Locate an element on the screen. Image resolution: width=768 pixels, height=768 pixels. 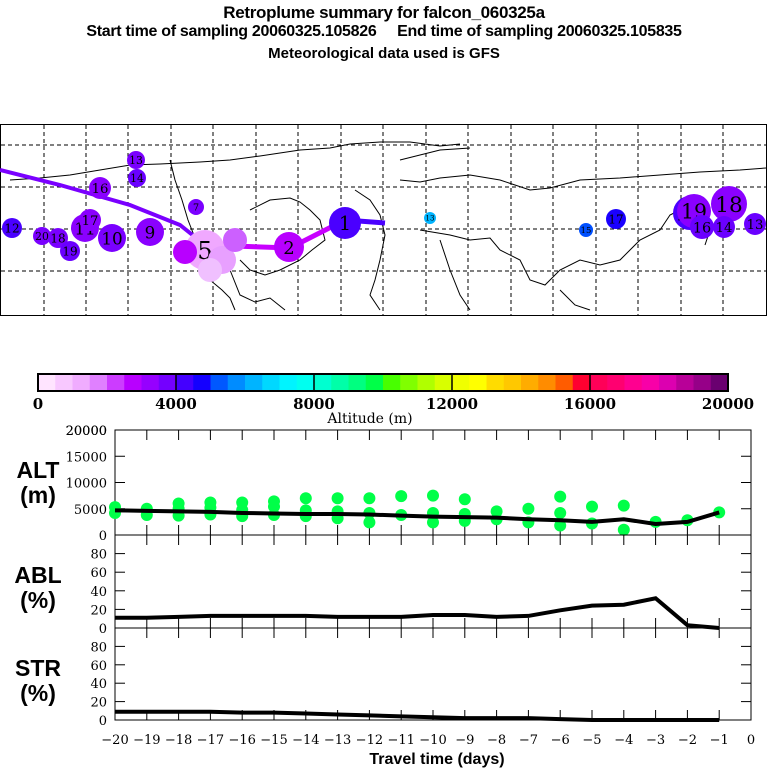
cluster-label: 17 is located at coordinates (615, 220).